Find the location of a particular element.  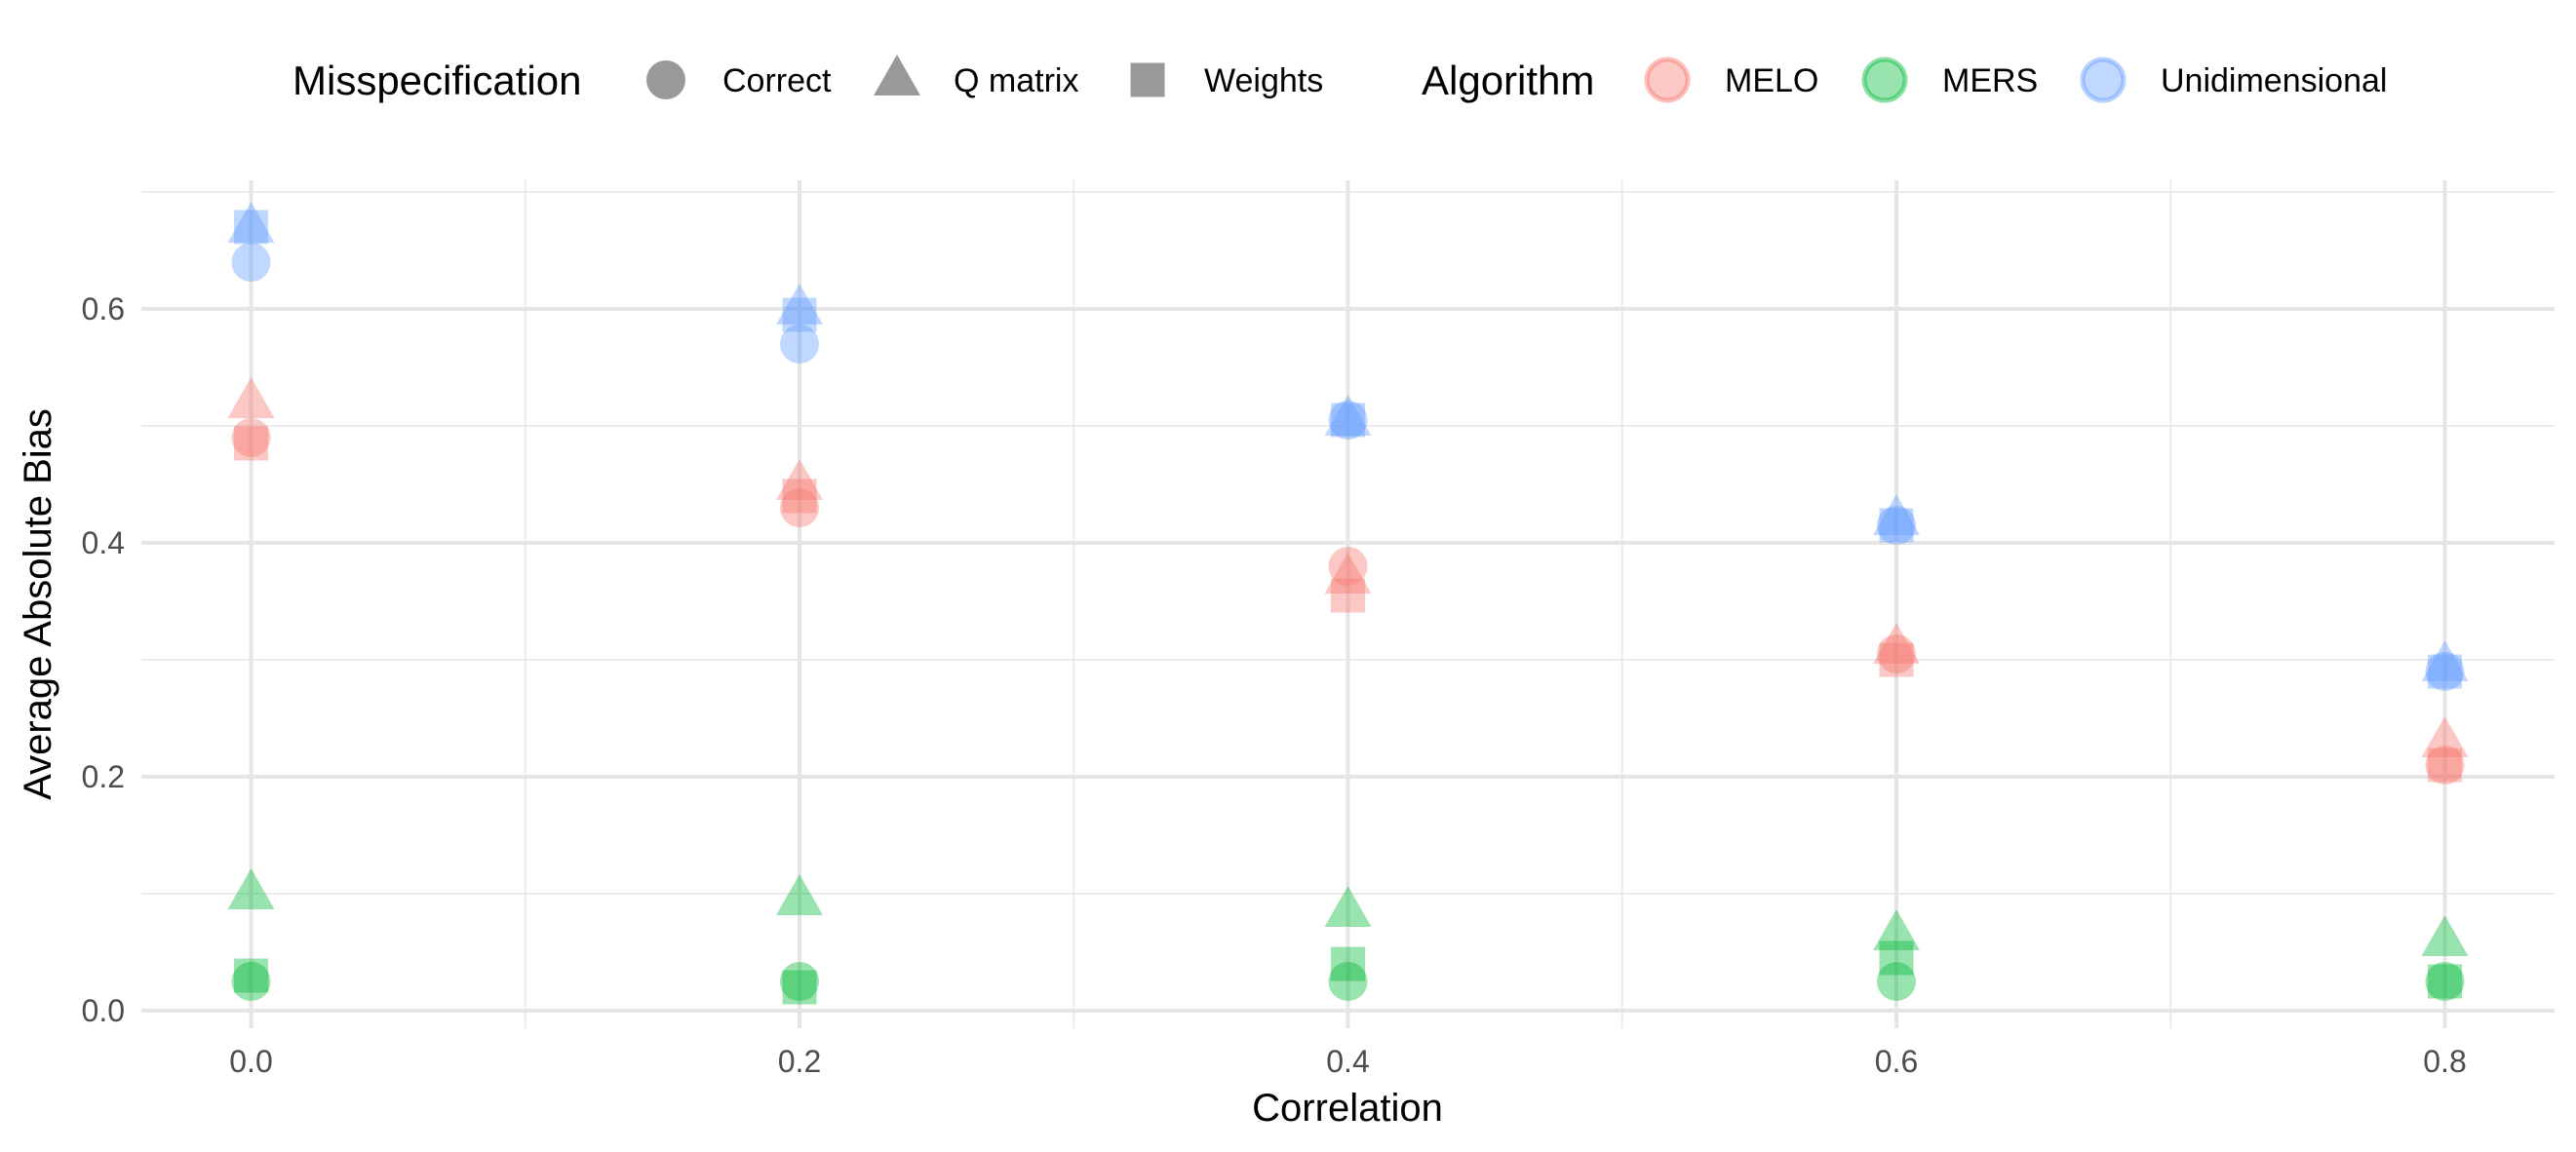

legend-square-icon is located at coordinates (1147, 79).